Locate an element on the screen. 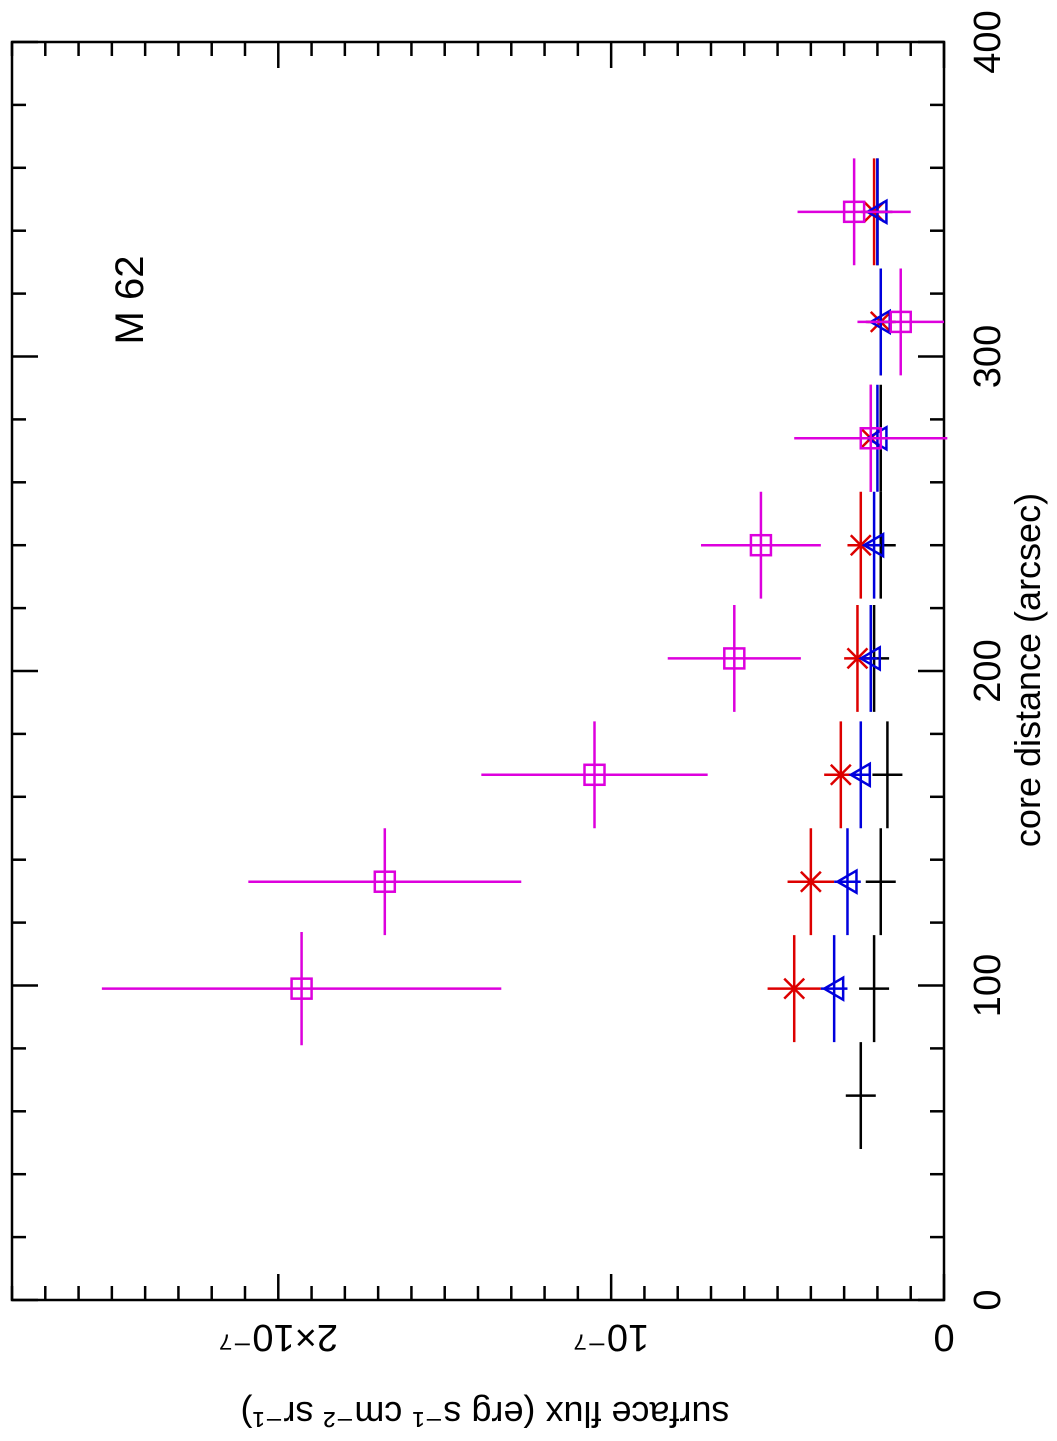 Image resolution: width=1057 pixels, height=1441 pixels. x-axis-label: core distance (arcsec) is located at coordinates (1027, 670).